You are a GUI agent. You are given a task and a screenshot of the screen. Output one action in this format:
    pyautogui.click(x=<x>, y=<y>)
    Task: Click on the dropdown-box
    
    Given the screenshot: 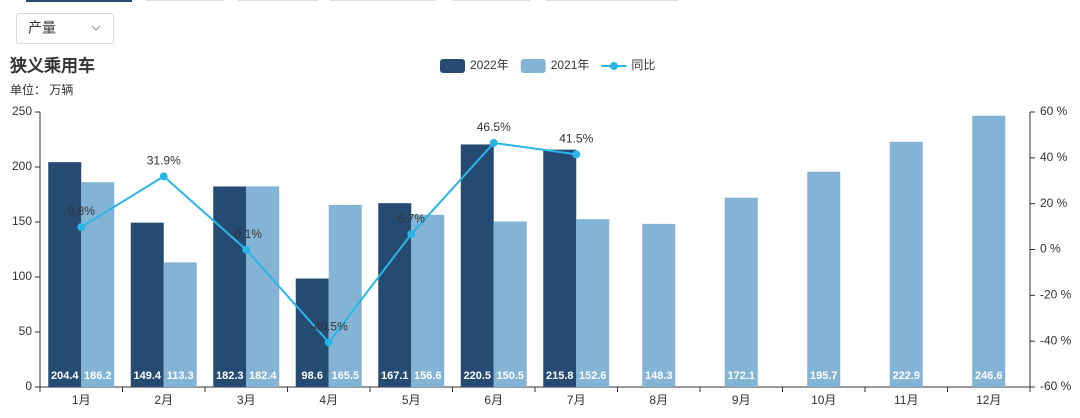 What is the action you would take?
    pyautogui.click(x=65, y=28)
    